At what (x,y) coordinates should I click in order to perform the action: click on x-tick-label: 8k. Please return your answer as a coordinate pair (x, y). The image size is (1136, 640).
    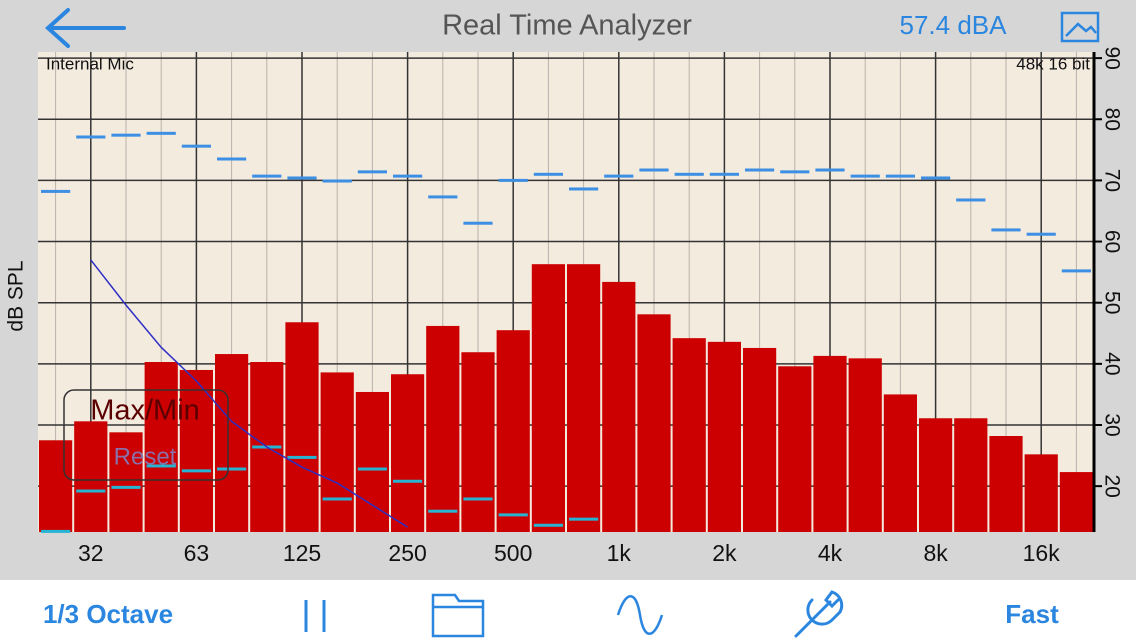
    Looking at the image, I should click on (935, 553).